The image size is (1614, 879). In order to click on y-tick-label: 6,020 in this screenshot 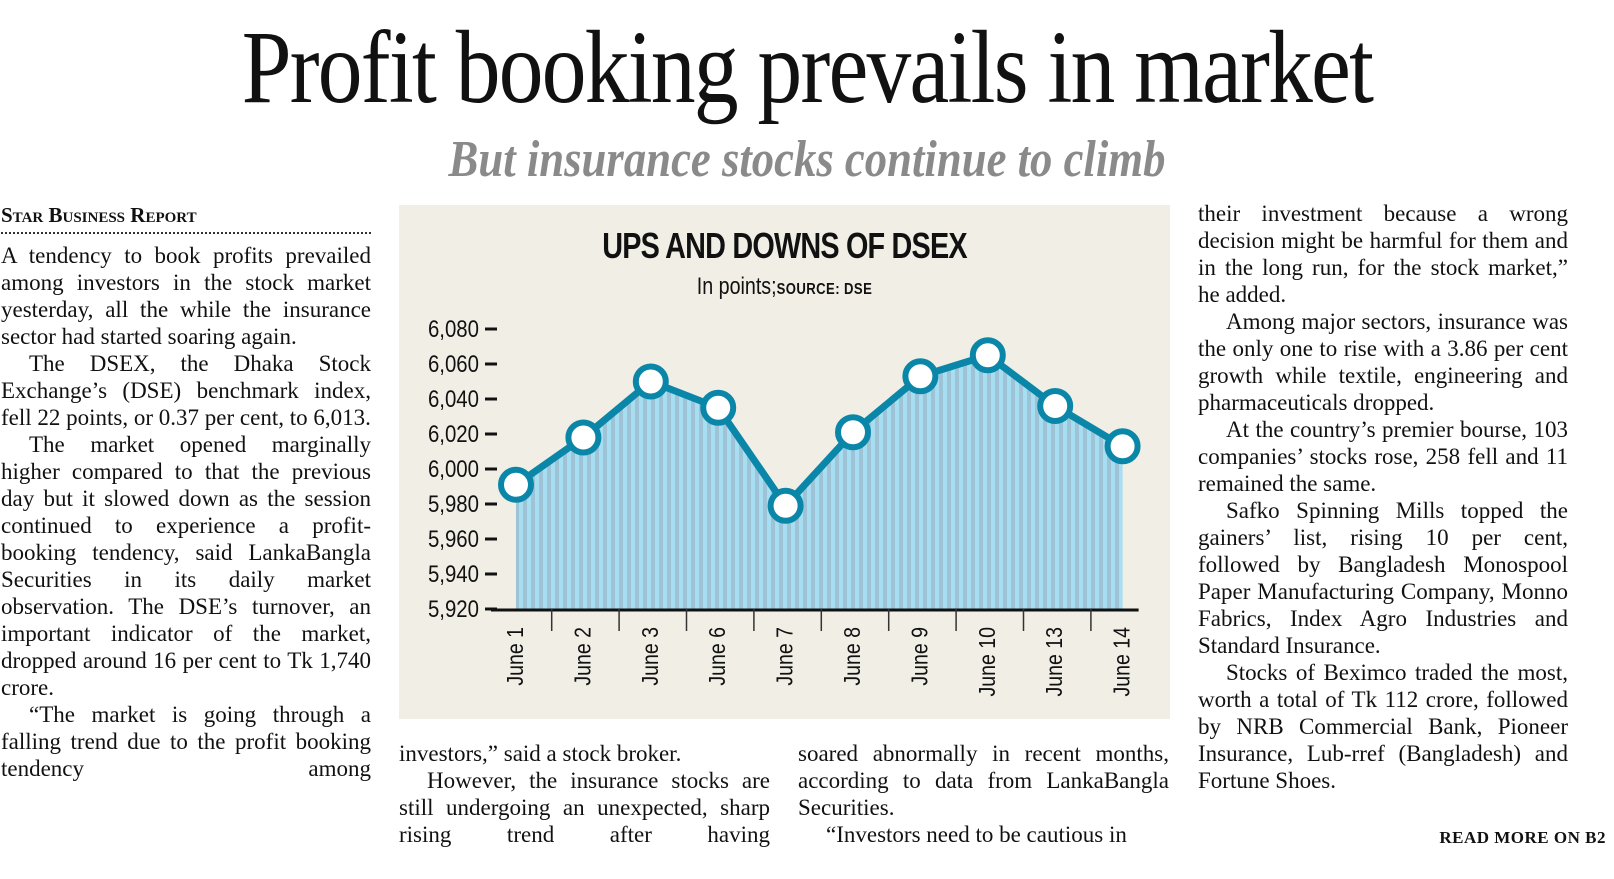, I will do `click(453, 433)`.